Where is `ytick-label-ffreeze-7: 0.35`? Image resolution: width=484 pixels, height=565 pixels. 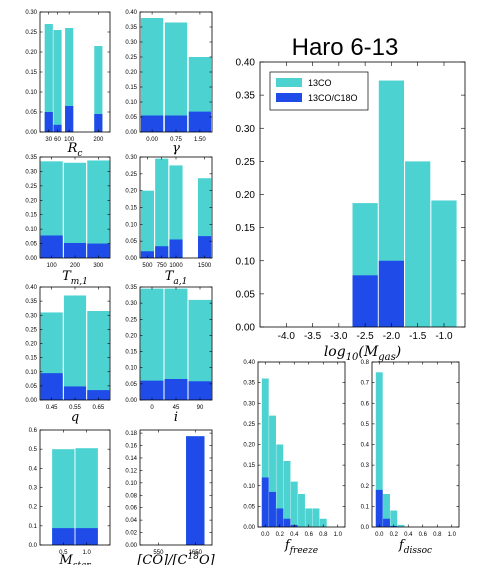
ytick-label-ffreeze-7: 0.35 is located at coordinates (249, 384).